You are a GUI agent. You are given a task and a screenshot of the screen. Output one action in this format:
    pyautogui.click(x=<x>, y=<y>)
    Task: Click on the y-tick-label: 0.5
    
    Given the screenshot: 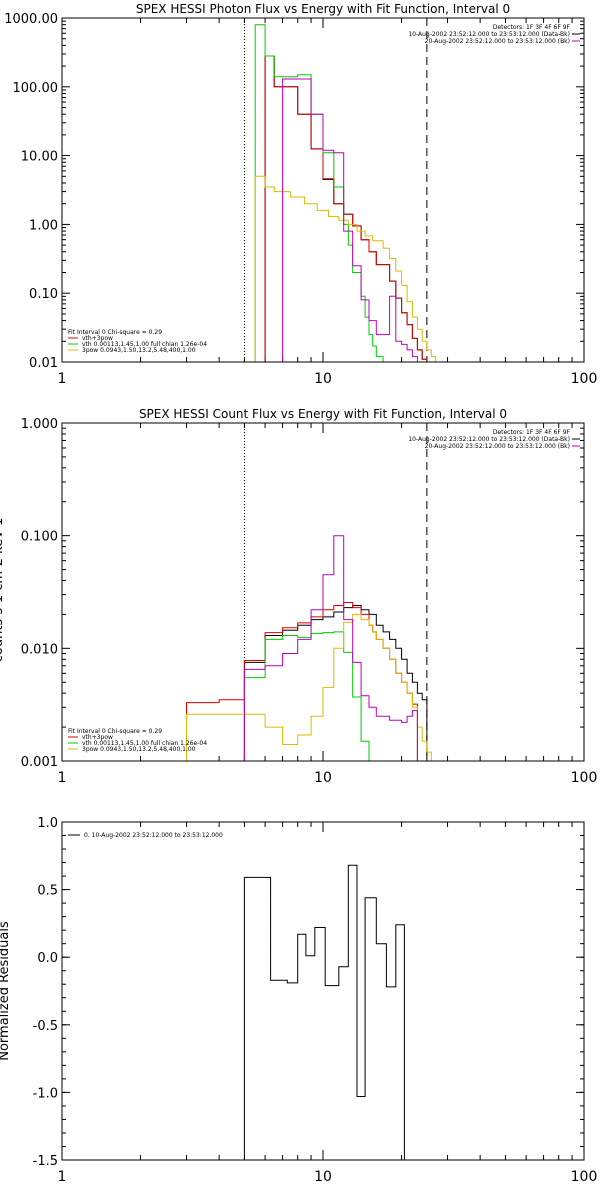 What is the action you would take?
    pyautogui.click(x=47, y=891)
    